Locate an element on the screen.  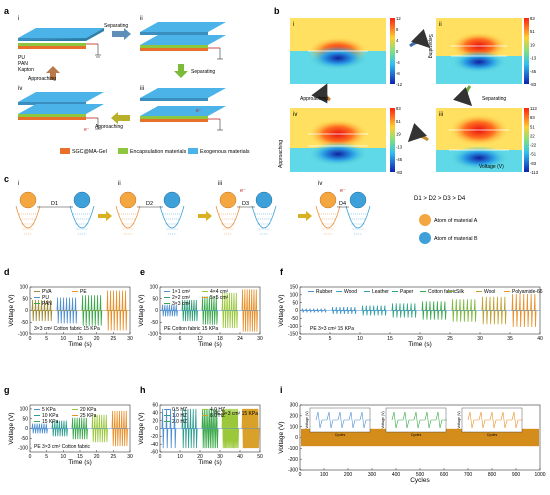
legend-label: PU is located at coordinates (45, 298).